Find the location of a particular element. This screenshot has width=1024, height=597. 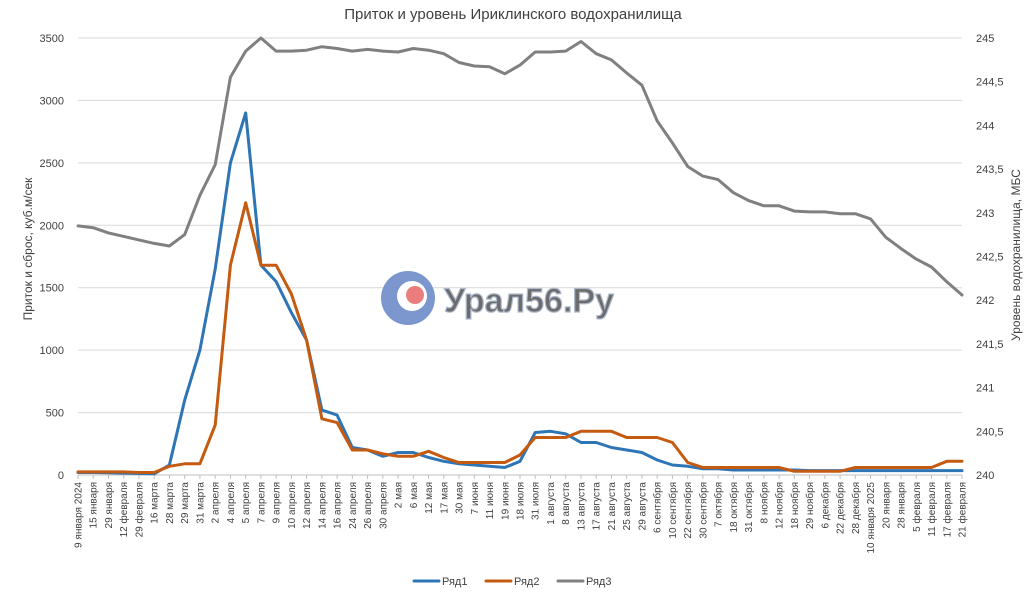

legend-label-1: Ряд1 is located at coordinates (454, 582).